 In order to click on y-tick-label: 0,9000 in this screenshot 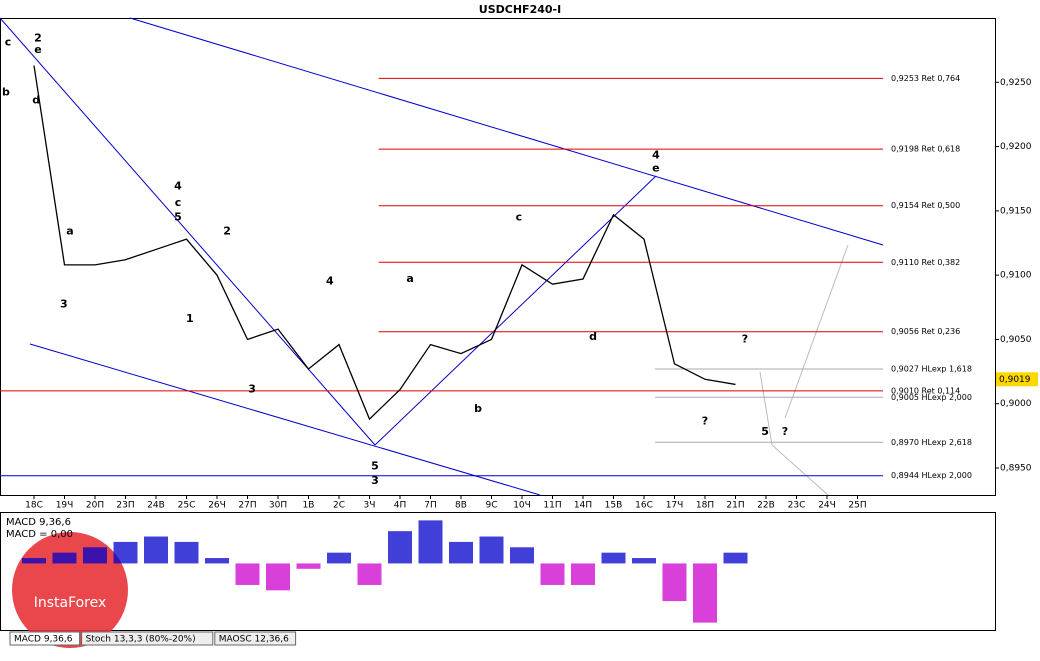, I will do `click(1016, 404)`.